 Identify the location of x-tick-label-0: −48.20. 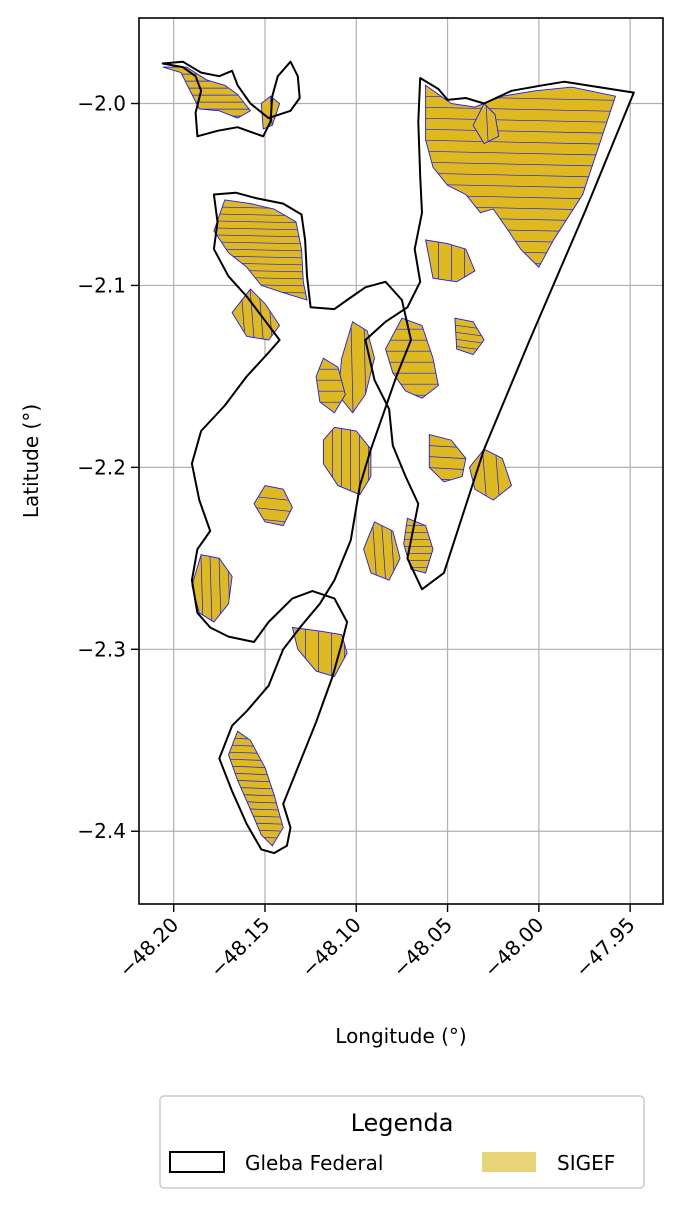
(148, 947).